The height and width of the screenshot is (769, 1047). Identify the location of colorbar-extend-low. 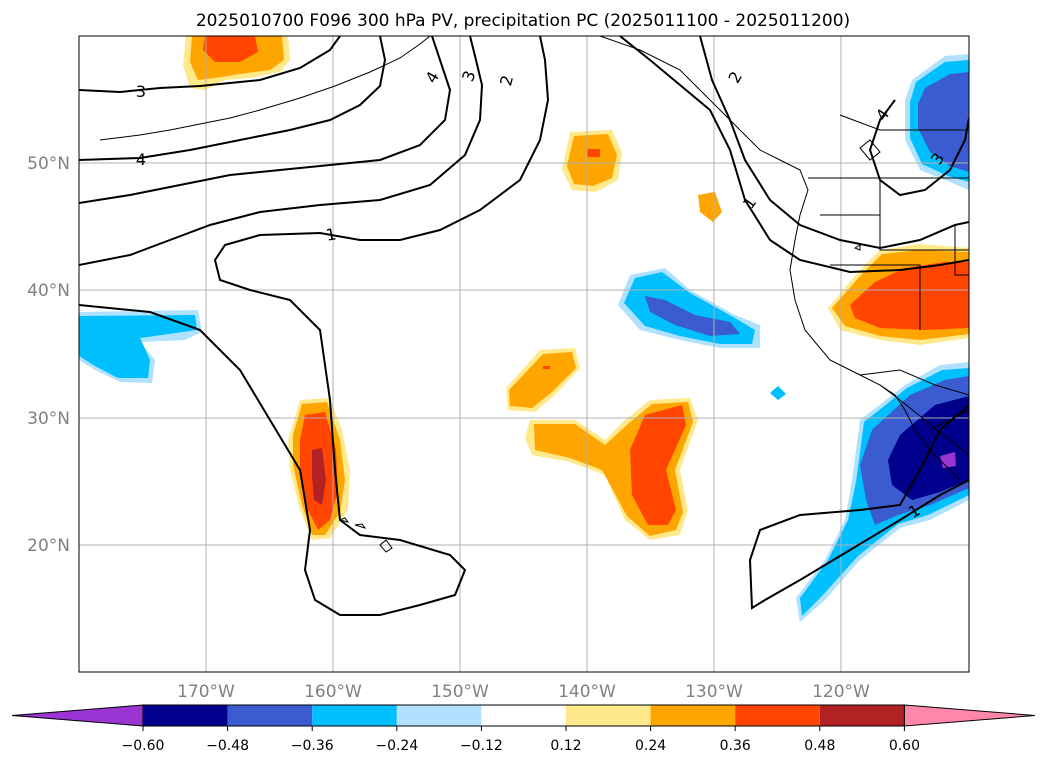
(77, 715).